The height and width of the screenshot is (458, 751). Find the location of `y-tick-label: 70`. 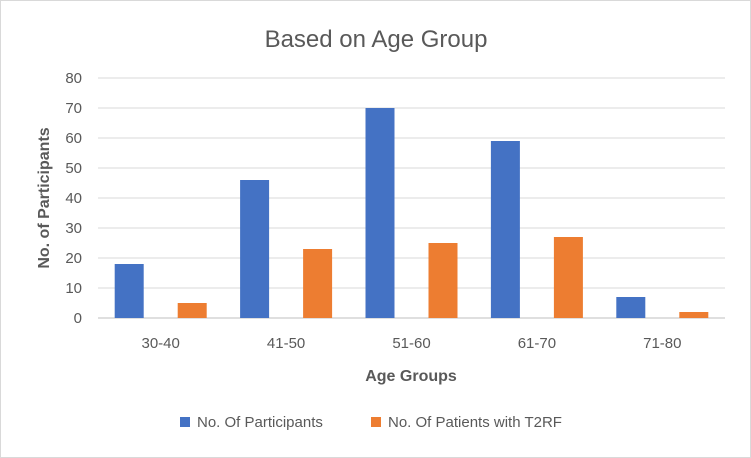

y-tick-label: 70 is located at coordinates (73, 108).